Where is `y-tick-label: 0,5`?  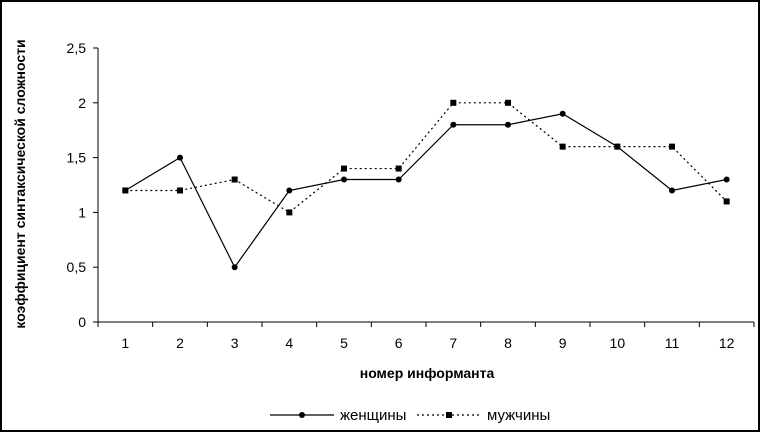
y-tick-label: 0,5 is located at coordinates (77, 267).